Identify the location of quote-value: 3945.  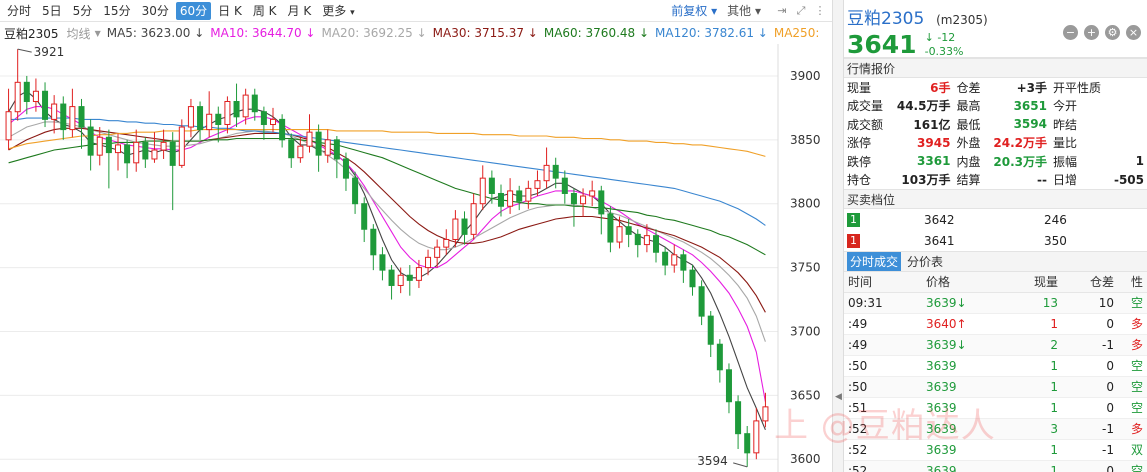
(934, 142).